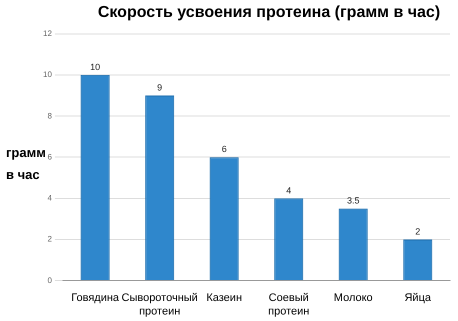  What do you see at coordinates (95, 298) in the screenshot?
I see `x-tick-label: Говядина` at bounding box center [95, 298].